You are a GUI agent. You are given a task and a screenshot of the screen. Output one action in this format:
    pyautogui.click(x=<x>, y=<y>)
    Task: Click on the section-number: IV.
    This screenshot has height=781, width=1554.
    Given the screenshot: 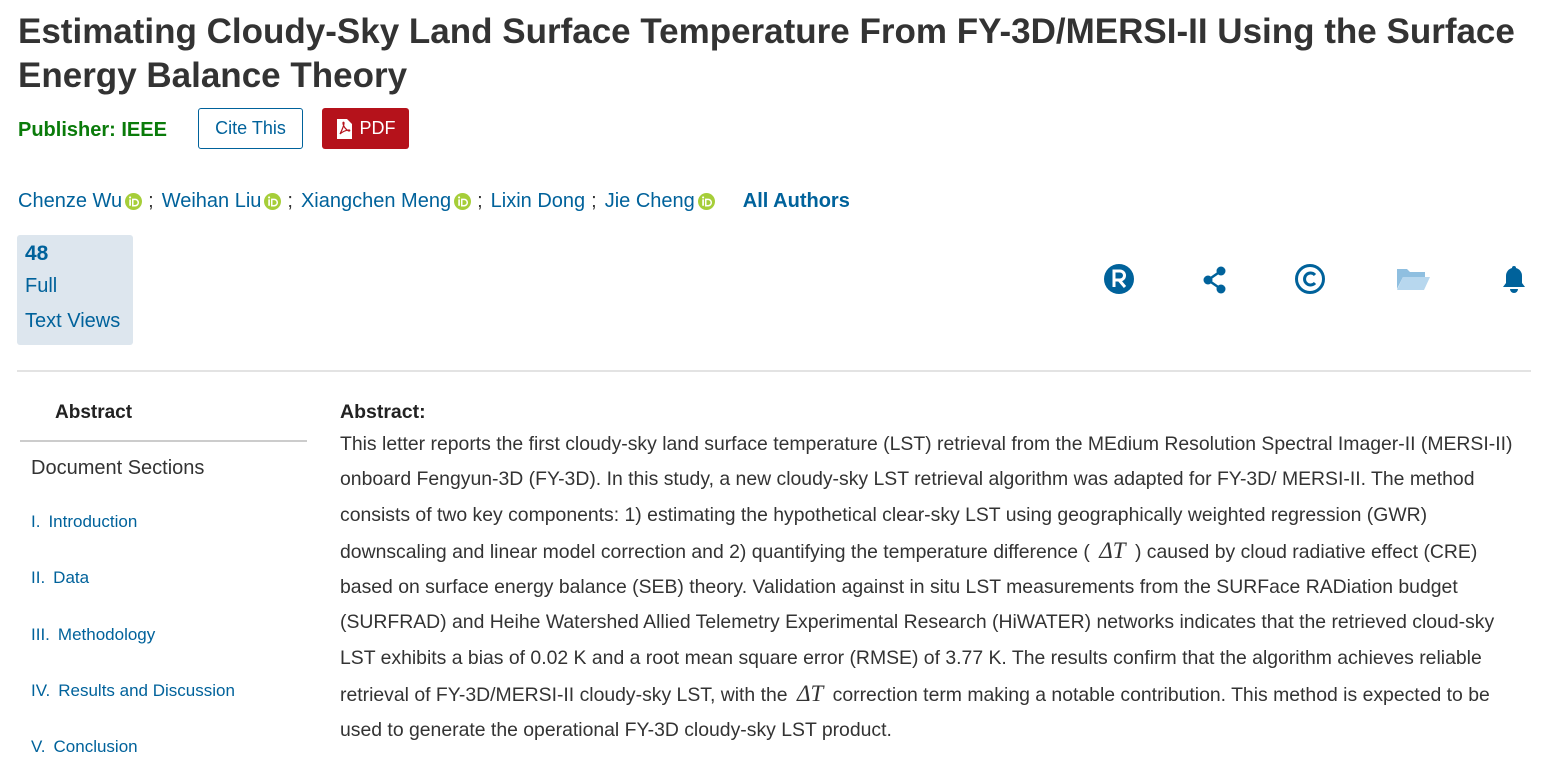 What is the action you would take?
    pyautogui.click(x=41, y=690)
    